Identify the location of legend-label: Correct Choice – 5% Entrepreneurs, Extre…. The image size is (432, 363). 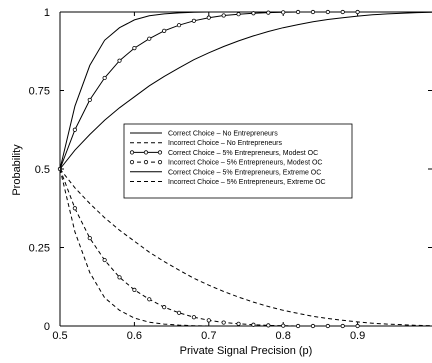
(244, 172).